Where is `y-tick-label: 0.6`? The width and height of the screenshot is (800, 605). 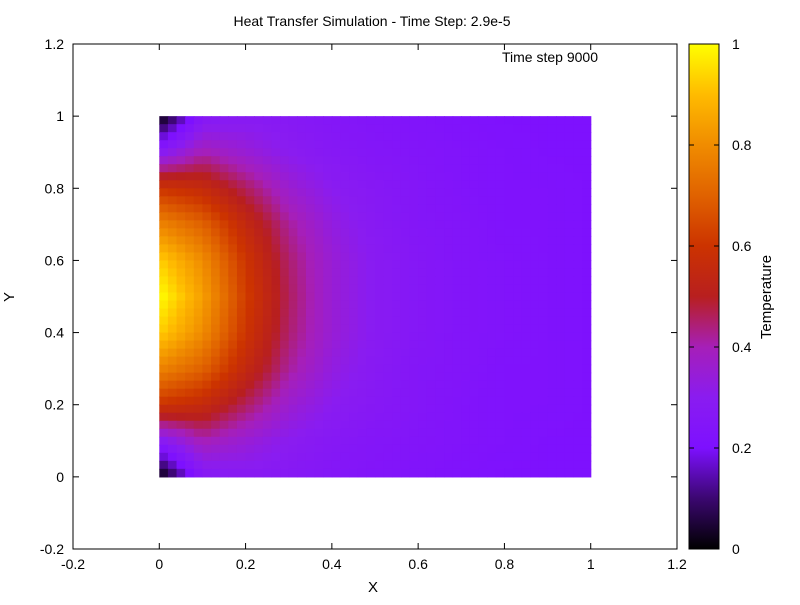
y-tick-label: 0.6 is located at coordinates (55, 260).